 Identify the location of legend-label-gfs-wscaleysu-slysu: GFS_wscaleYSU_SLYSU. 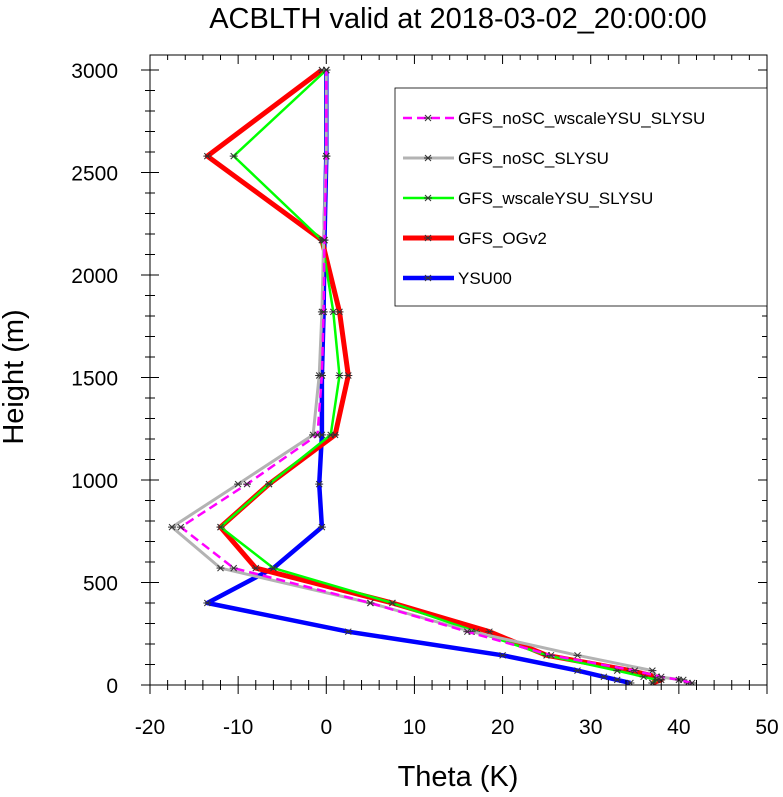
(555, 198).